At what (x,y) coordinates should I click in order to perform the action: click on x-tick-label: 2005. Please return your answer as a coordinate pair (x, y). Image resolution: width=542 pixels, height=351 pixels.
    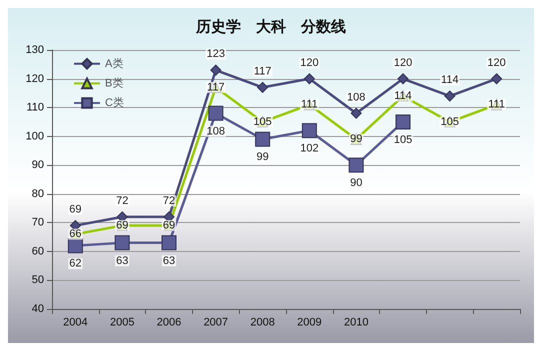
    Looking at the image, I should click on (122, 322).